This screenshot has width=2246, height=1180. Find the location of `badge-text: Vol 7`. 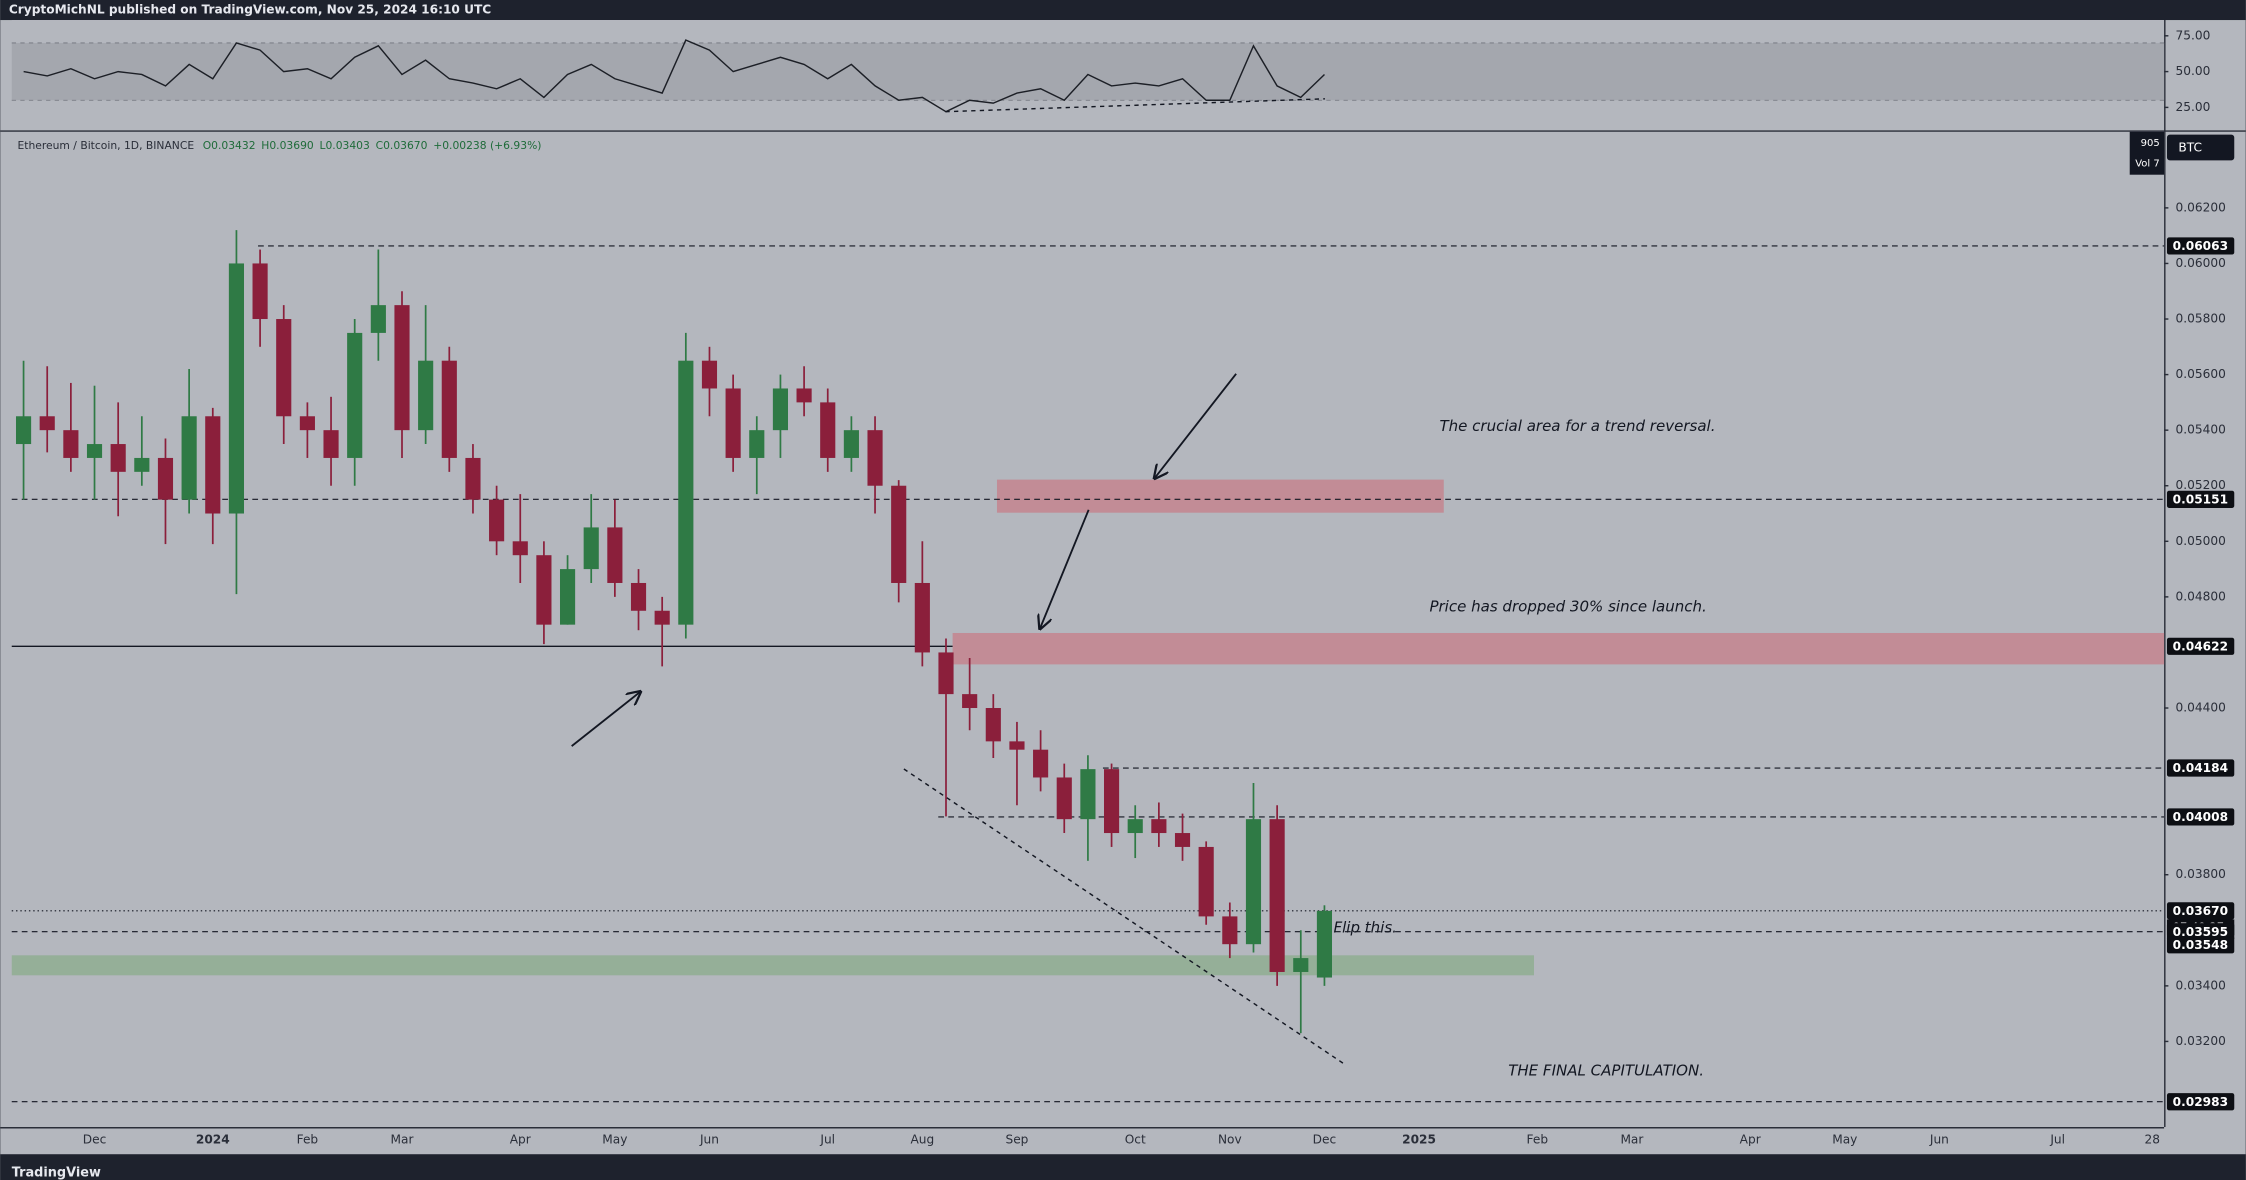

badge-text: Vol 7 is located at coordinates (2147, 163).